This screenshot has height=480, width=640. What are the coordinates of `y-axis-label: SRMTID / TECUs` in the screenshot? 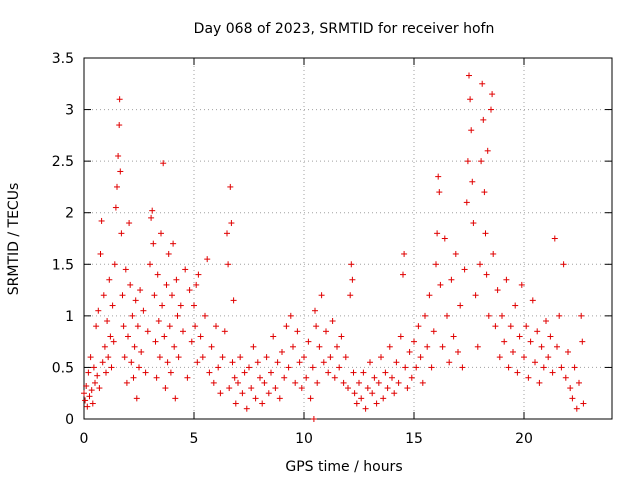 It's located at (14, 239).